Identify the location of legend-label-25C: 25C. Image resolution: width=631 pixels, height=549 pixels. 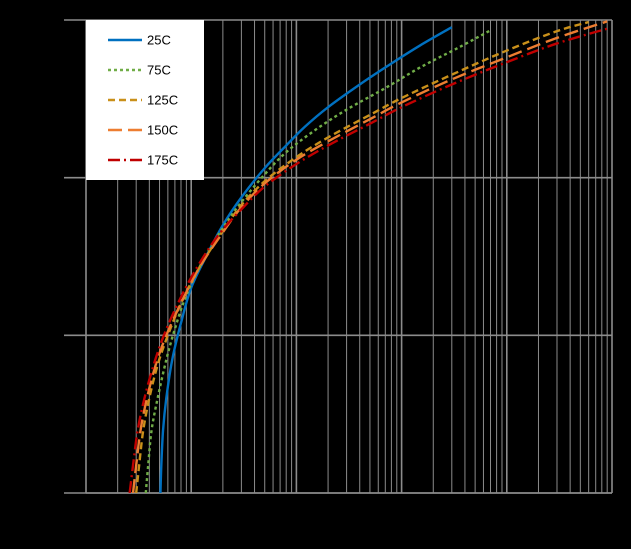
(159, 40).